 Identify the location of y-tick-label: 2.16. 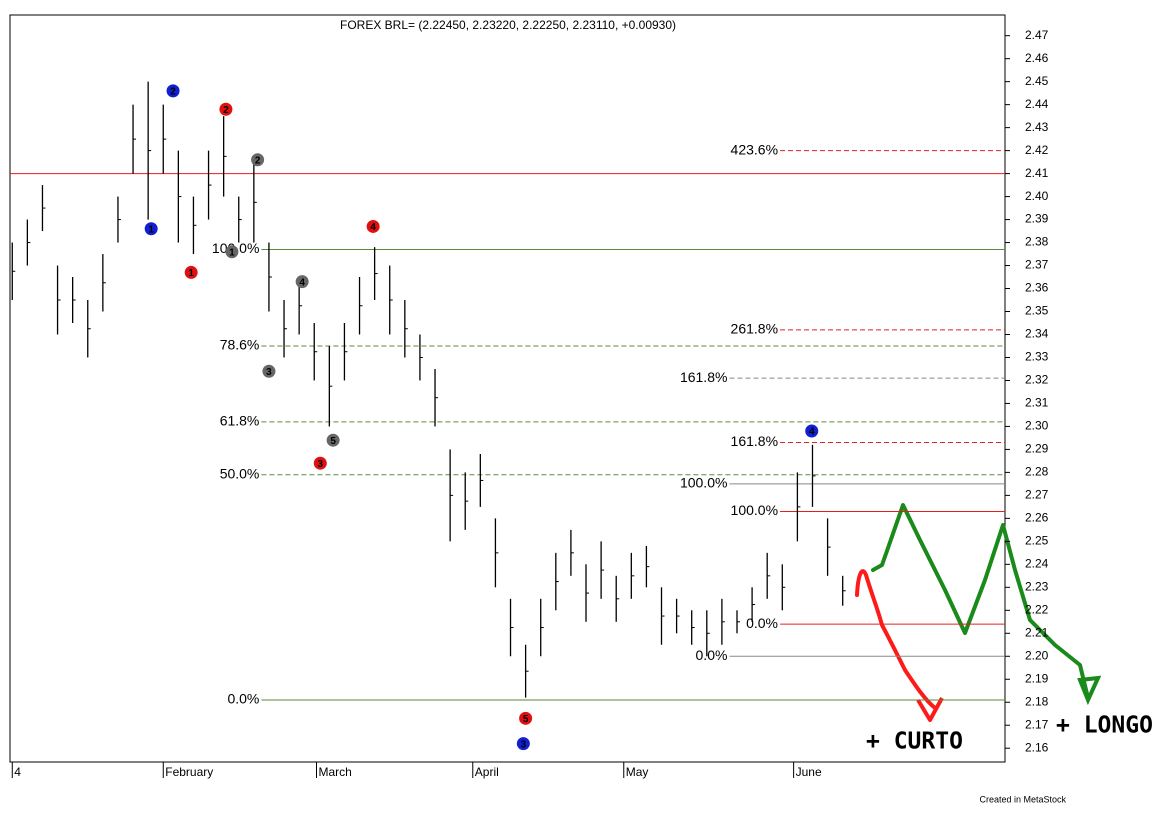
(1037, 747).